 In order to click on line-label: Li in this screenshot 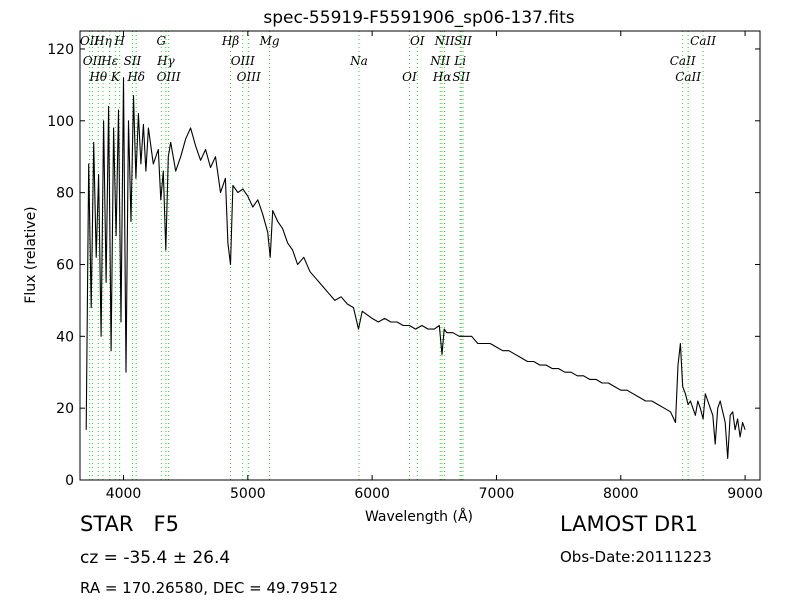, I will do `click(459, 61)`.